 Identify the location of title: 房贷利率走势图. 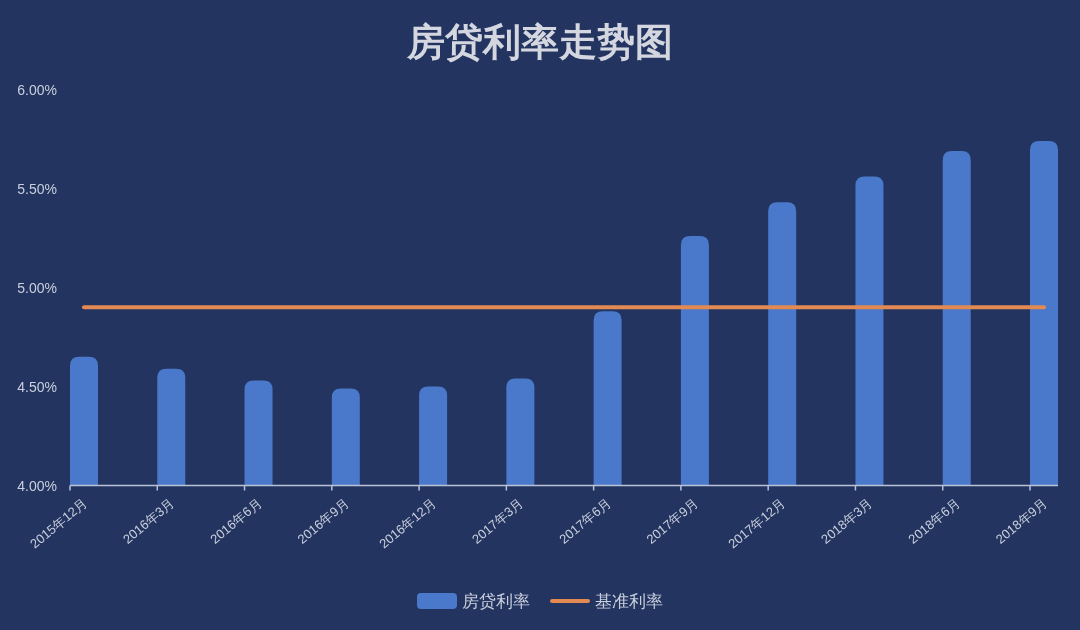
(540, 42).